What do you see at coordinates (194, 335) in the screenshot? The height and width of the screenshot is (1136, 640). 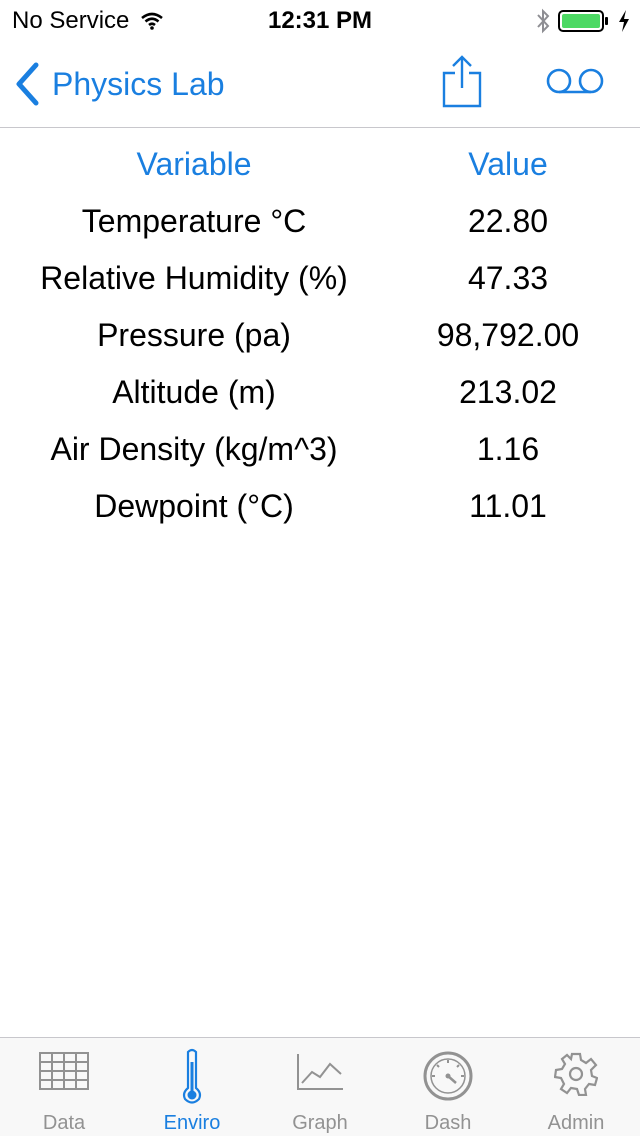 I see `variable-cell: Pressure (pa)` at bounding box center [194, 335].